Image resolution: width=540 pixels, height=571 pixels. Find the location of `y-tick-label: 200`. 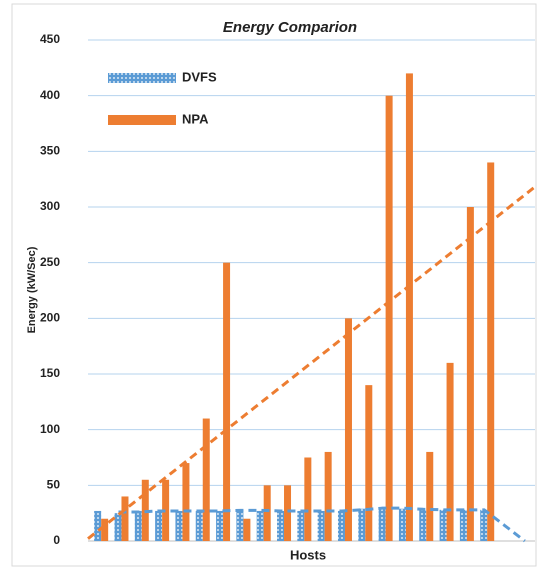

y-tick-label: 200 is located at coordinates (50, 318).